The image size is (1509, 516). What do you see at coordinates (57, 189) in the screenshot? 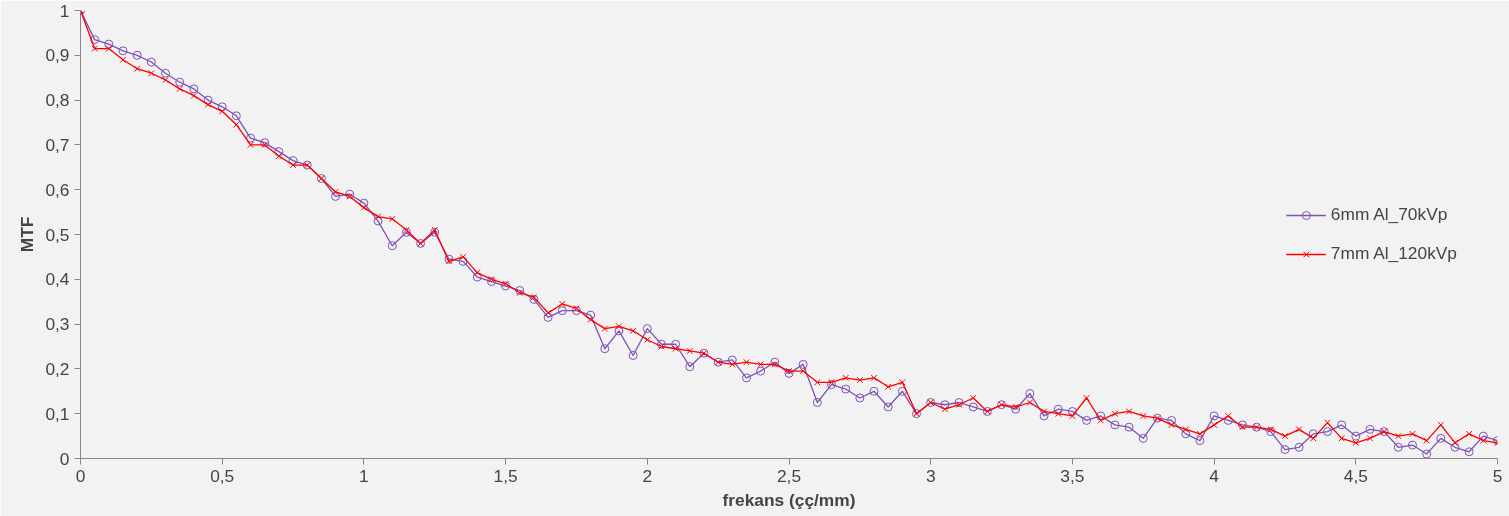
I see `y-tick-label: 0,6` at bounding box center [57, 189].